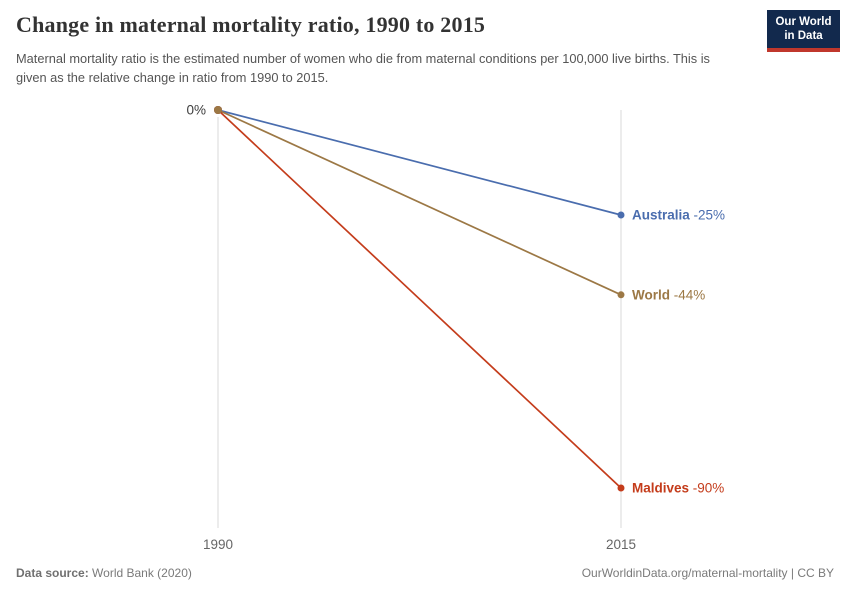 This screenshot has height=600, width=850. What do you see at coordinates (419, 162) in the screenshot?
I see `series-line-australia` at bounding box center [419, 162].